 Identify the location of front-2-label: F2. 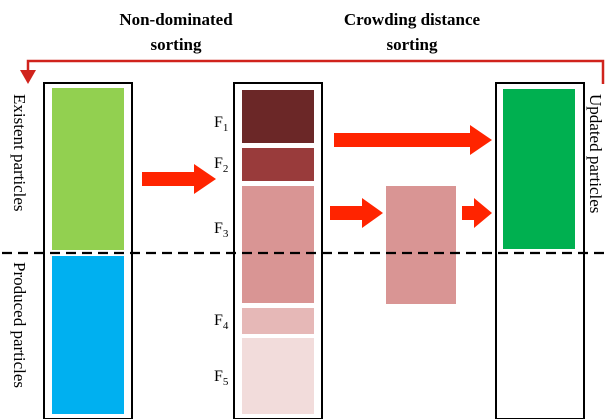
(221, 165).